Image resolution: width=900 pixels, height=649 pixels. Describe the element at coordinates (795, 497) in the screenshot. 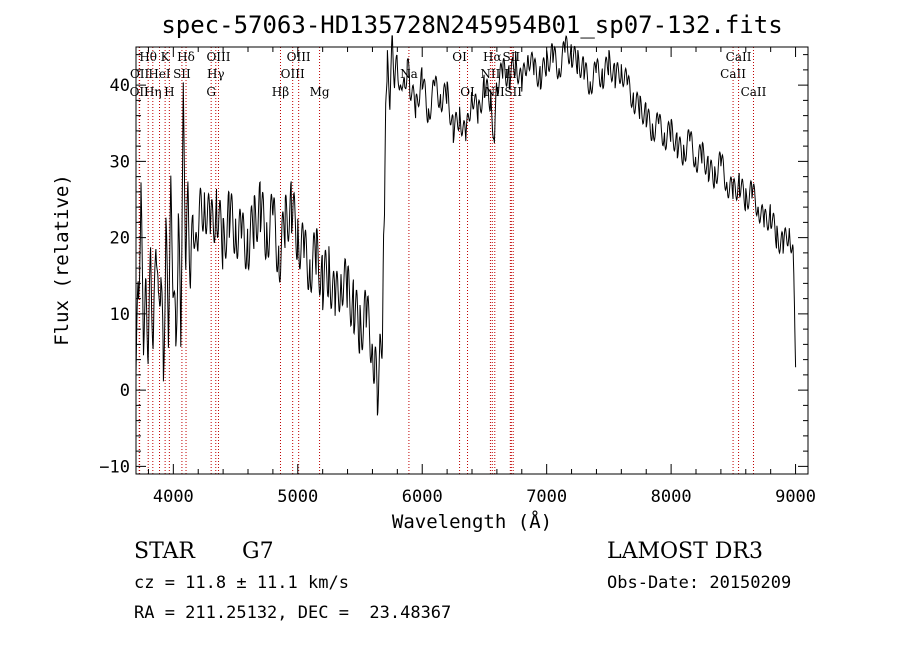

I see `x-tick-label: 9000` at that location.